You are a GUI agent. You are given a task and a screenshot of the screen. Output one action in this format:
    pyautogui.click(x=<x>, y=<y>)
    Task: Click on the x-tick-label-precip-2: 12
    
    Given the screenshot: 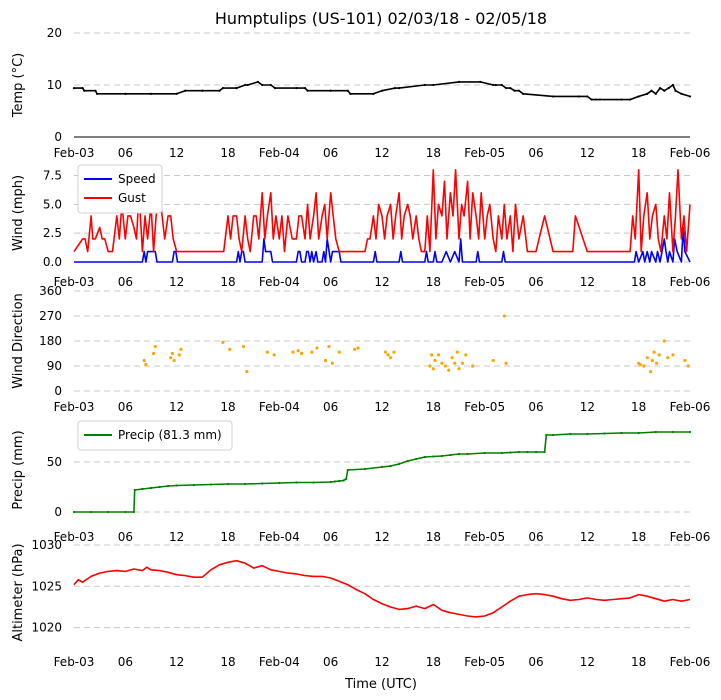 What is the action you would take?
    pyautogui.click(x=176, y=537)
    